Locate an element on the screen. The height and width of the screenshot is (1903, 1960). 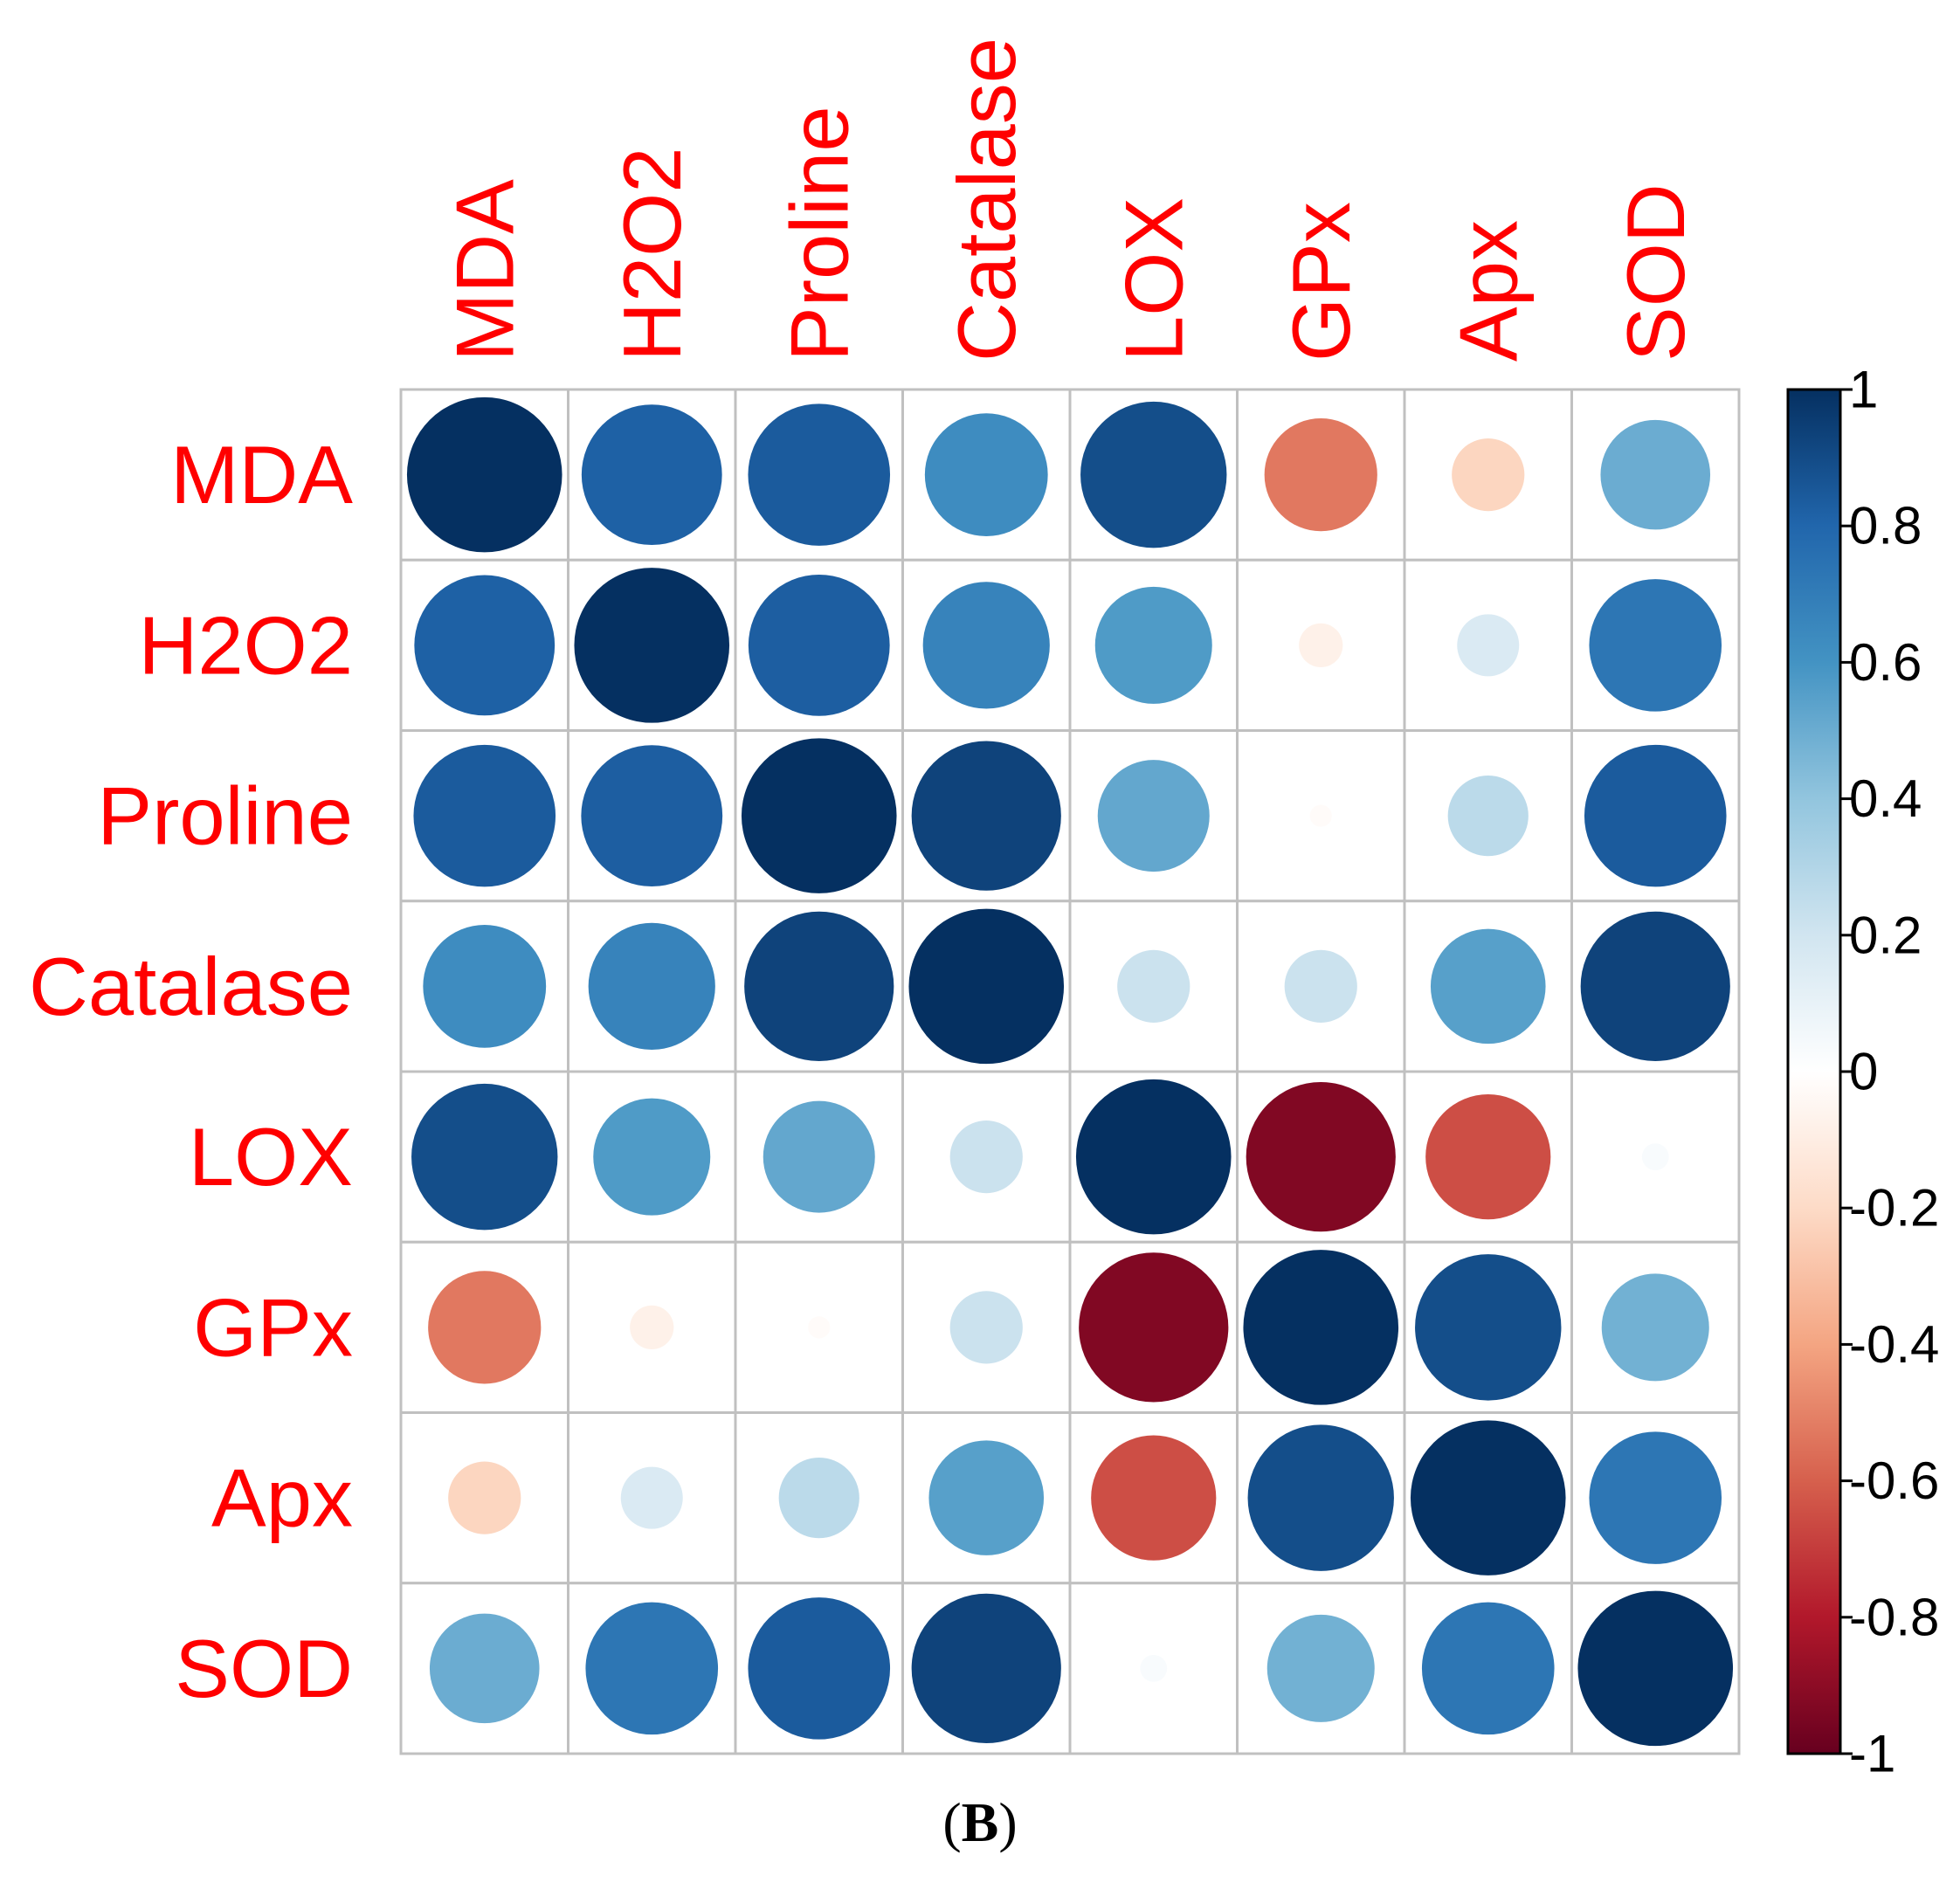
corr-circle-gpx-lox is located at coordinates (1154, 1327).